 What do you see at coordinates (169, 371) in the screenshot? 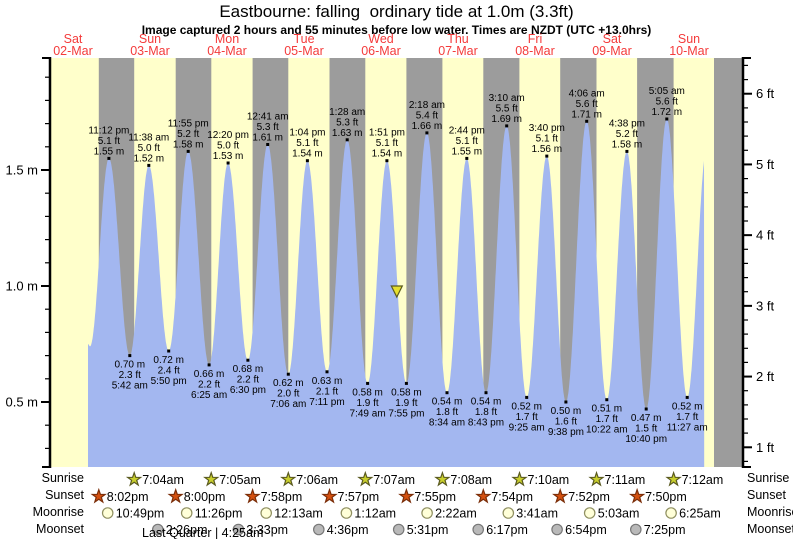
I see `low-tide-label: 2.4 ft` at bounding box center [169, 371].